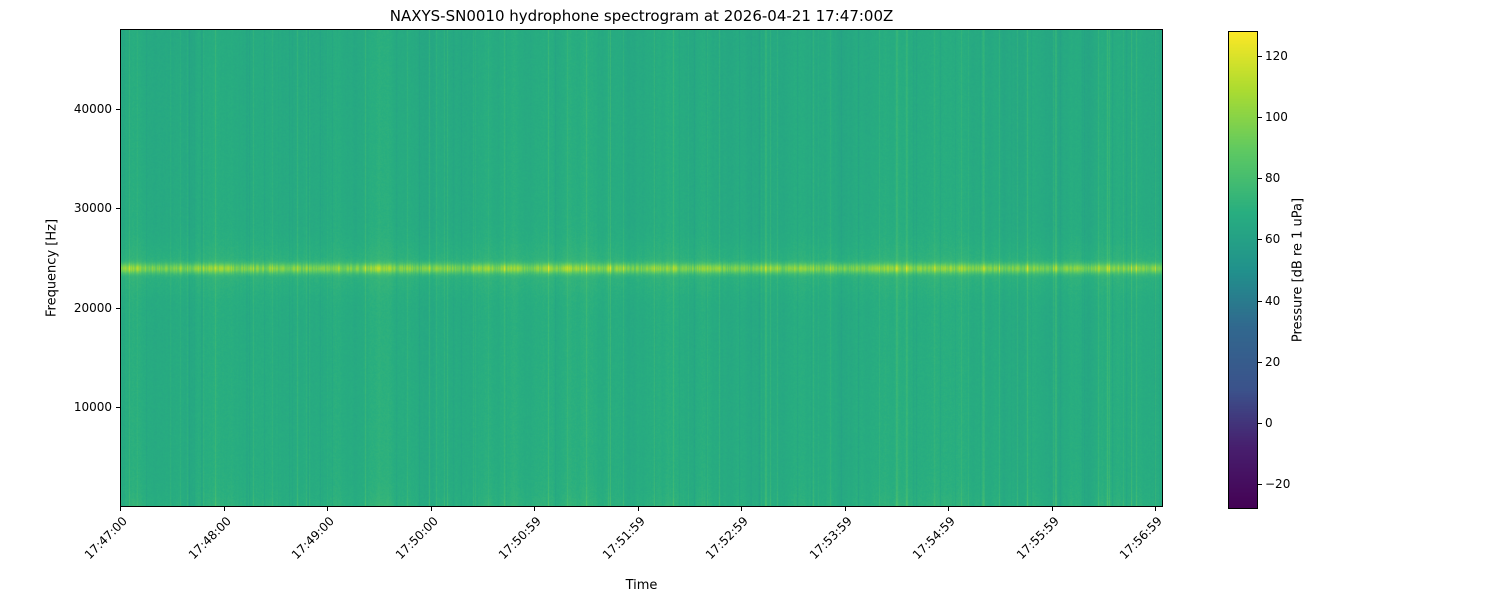 Image resolution: width=1500 pixels, height=600 pixels. What do you see at coordinates (519, 538) in the screenshot?
I see `x-tick-label: 17:50:59` at bounding box center [519, 538].